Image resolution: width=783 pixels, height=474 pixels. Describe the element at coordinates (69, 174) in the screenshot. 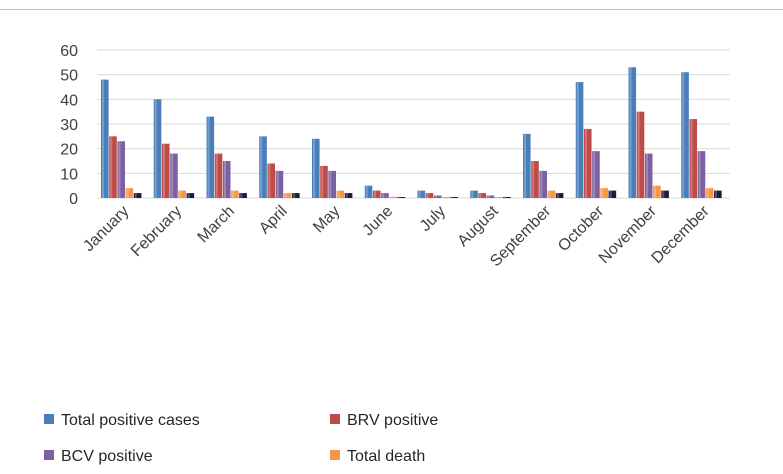

I see `y-tick-label: 10` at that location.